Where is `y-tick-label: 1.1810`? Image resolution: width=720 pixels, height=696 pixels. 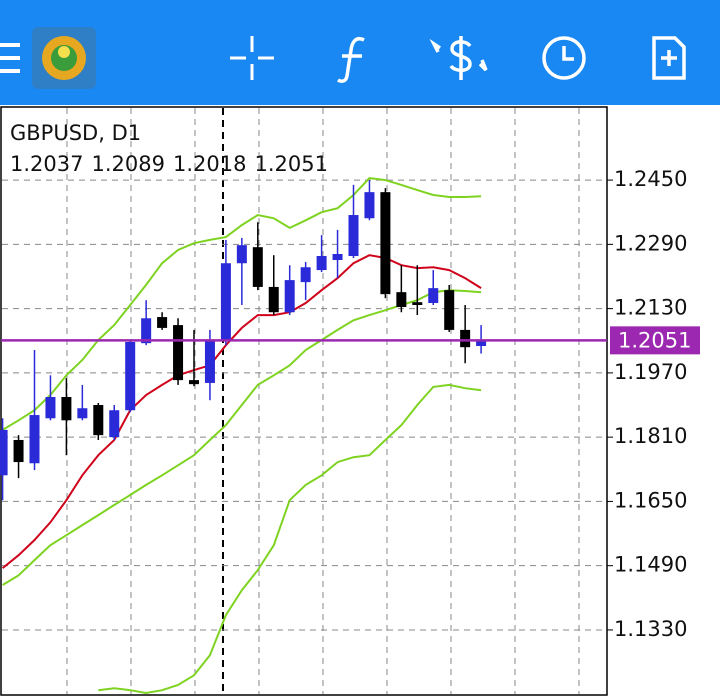 y-tick-label: 1.1810 is located at coordinates (650, 436).